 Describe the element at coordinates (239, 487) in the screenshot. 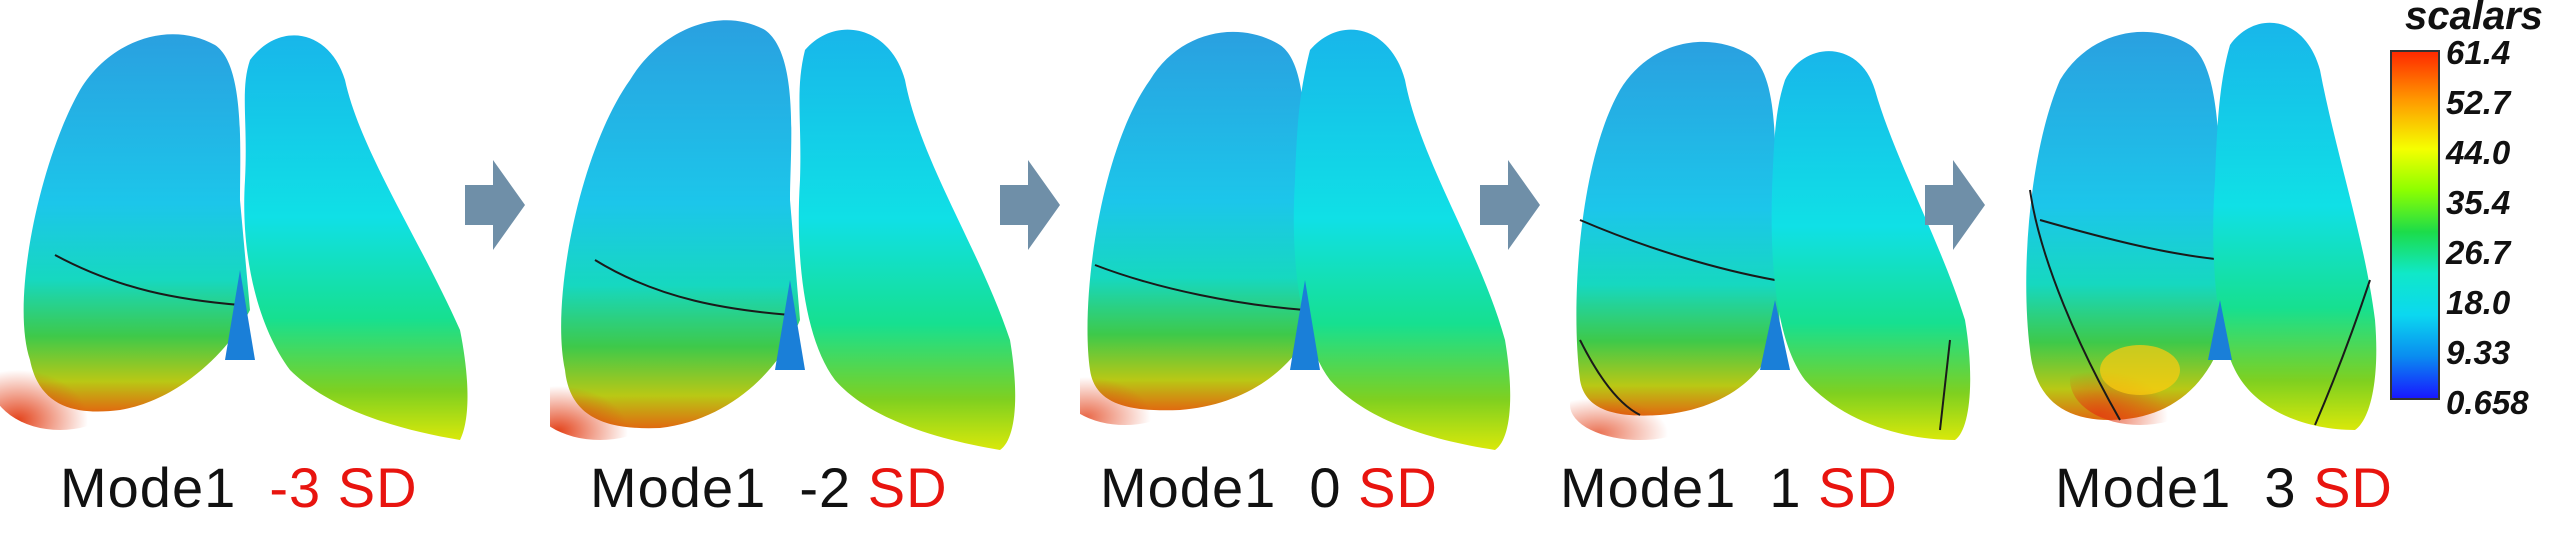

I see `panel-1-label: Mode1 -3 SD` at that location.